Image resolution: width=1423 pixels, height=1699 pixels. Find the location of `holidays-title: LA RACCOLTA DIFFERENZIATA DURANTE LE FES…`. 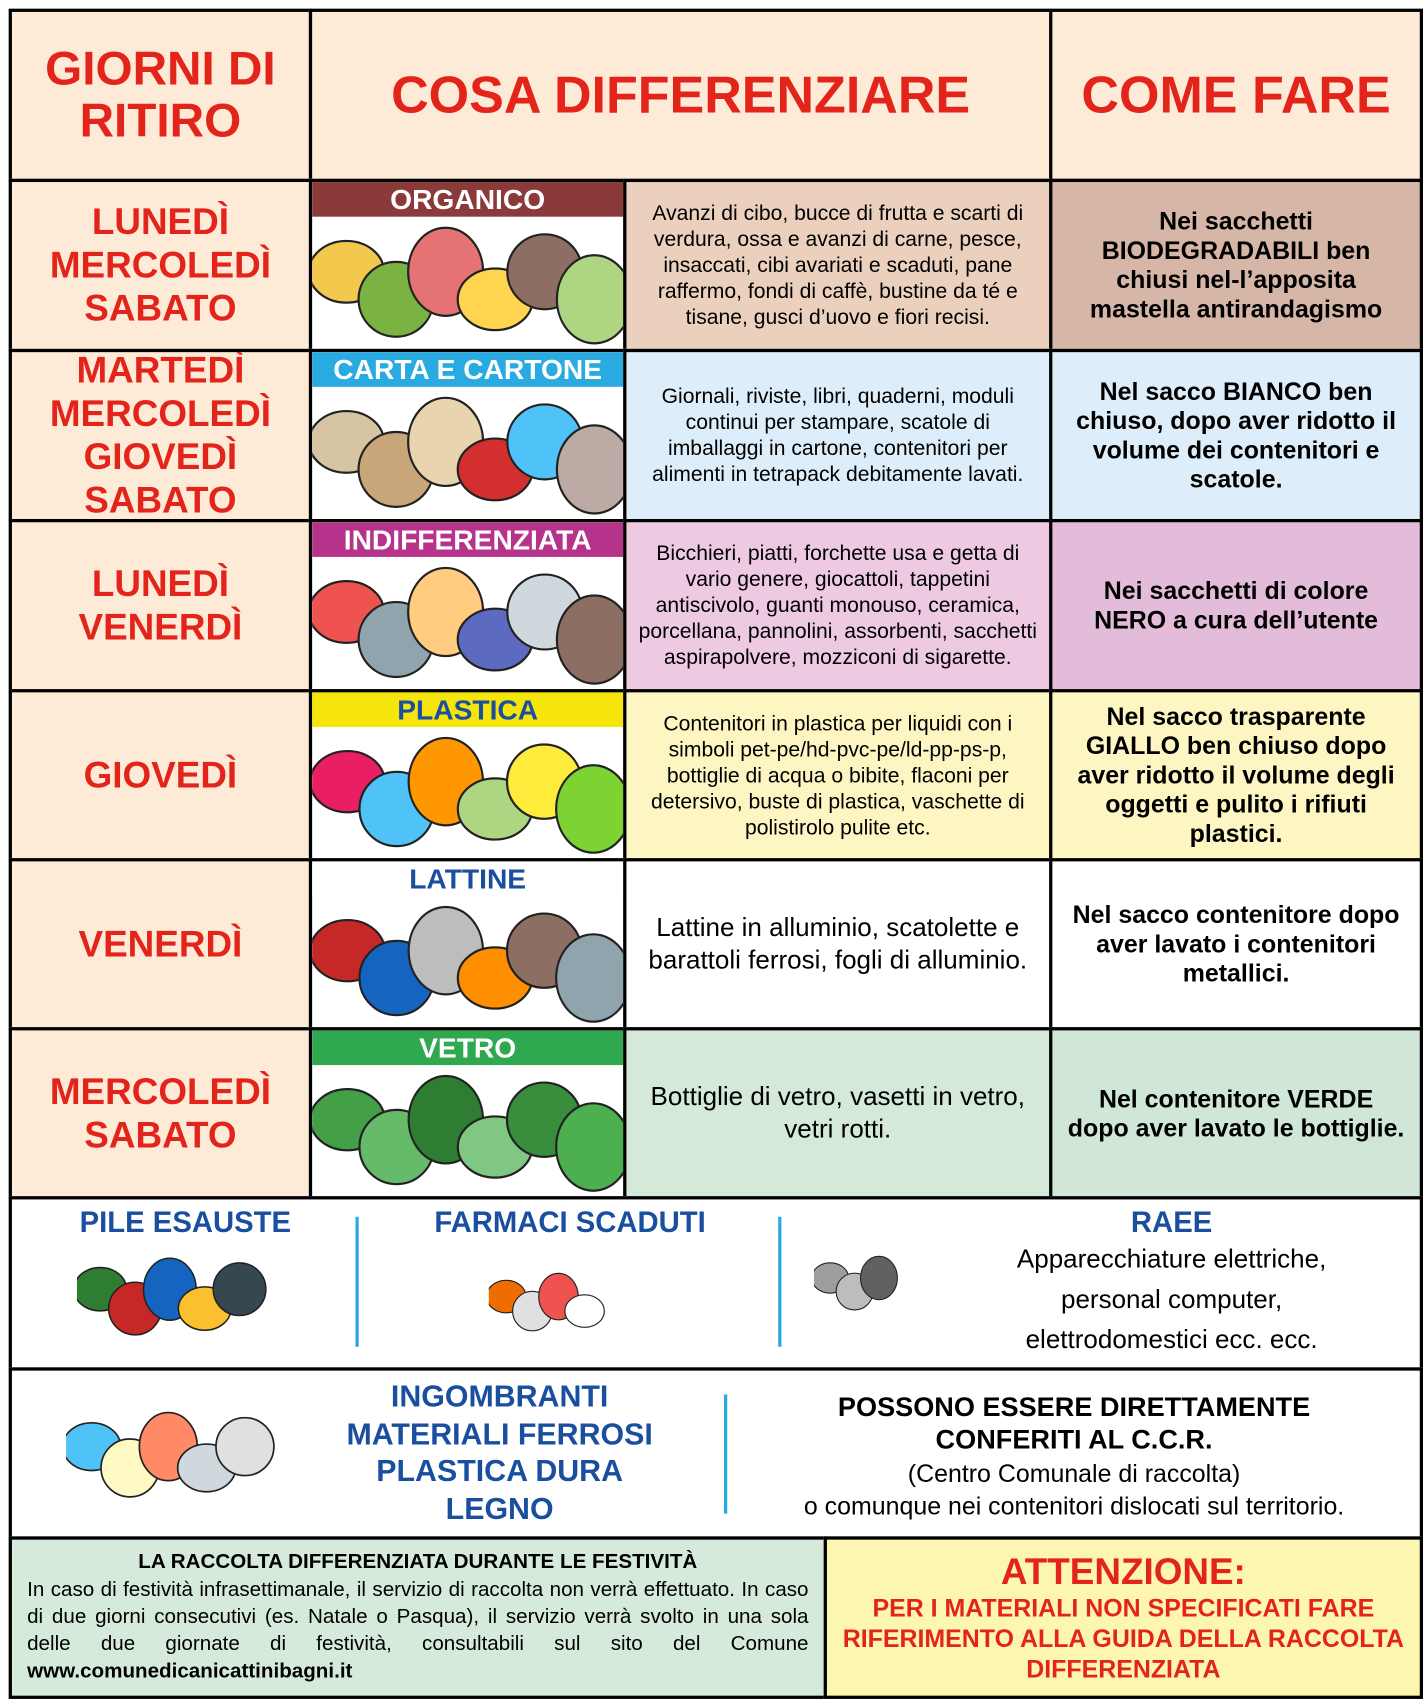

holidays-title: LA RACCOLTA DIFFERENZIATA DURANTE LE FES… is located at coordinates (418, 1562).